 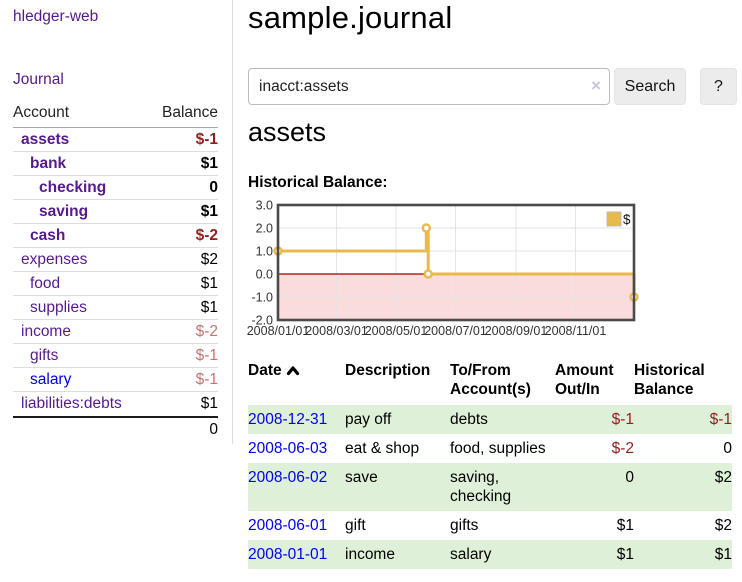 I want to click on page-title: sample.journal, so click(x=350, y=17).